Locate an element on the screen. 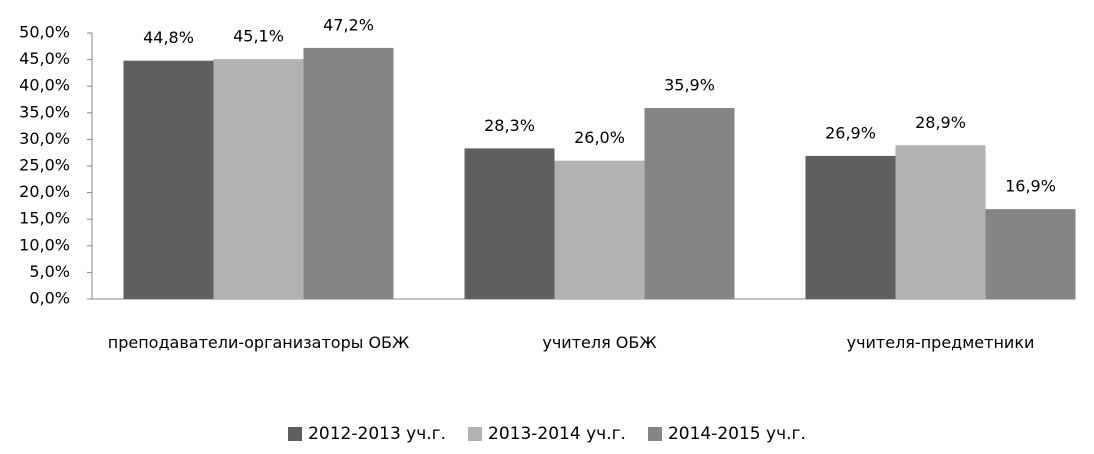 The image size is (1094, 454). y-tick-label: 20,0% is located at coordinates (44, 191).